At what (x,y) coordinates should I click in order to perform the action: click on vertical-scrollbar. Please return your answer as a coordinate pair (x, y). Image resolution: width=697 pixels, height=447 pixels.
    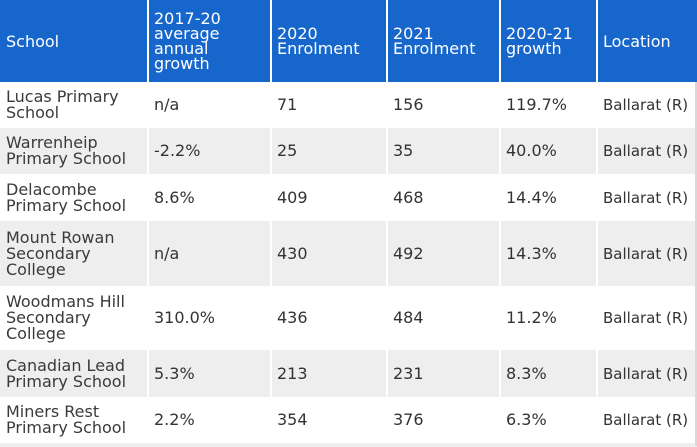
    Looking at the image, I should click on (696, 264).